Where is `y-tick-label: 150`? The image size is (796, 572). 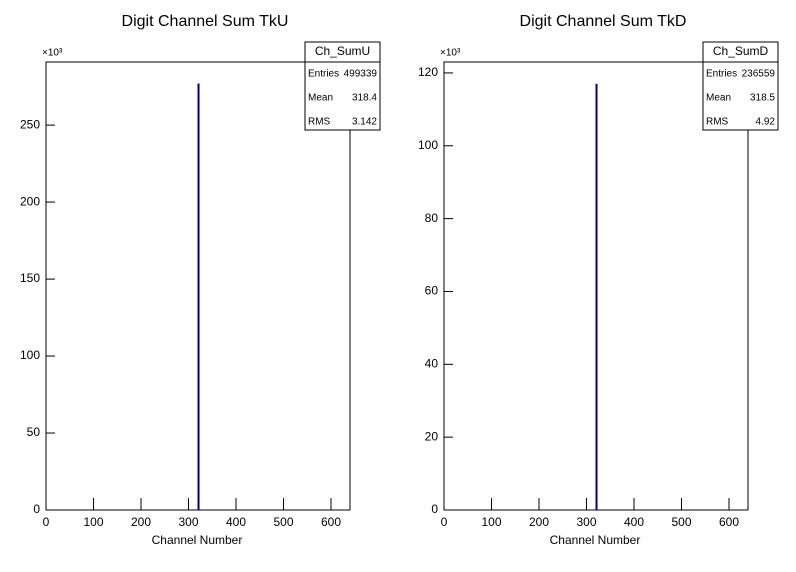 y-tick-label: 150 is located at coordinates (30, 278).